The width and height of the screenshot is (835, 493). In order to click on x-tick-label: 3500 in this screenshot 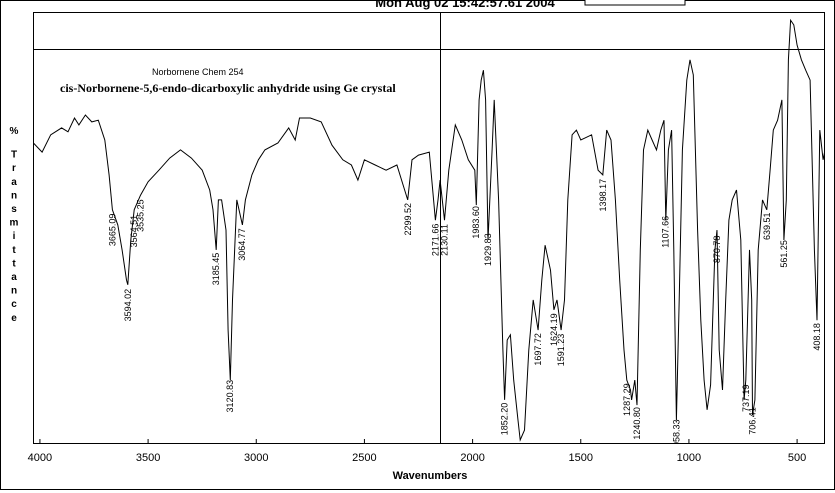, I will do `click(148, 458)`.